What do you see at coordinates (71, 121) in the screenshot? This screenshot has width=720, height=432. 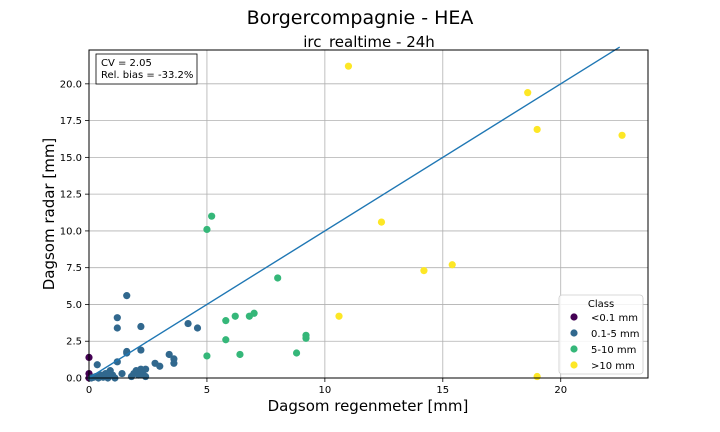 I see `y-tick-label: 17.5` at bounding box center [71, 121].